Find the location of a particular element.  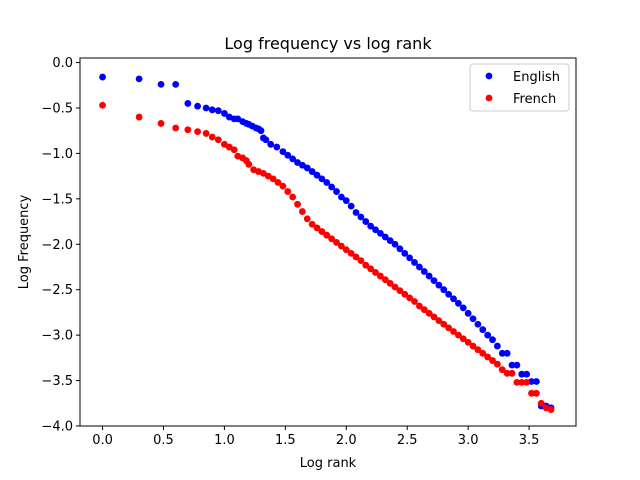

x-axis: 0.0 0.5 1.0 1.5 2.0 2.5 3.0 3.5 is located at coordinates (315, 437).